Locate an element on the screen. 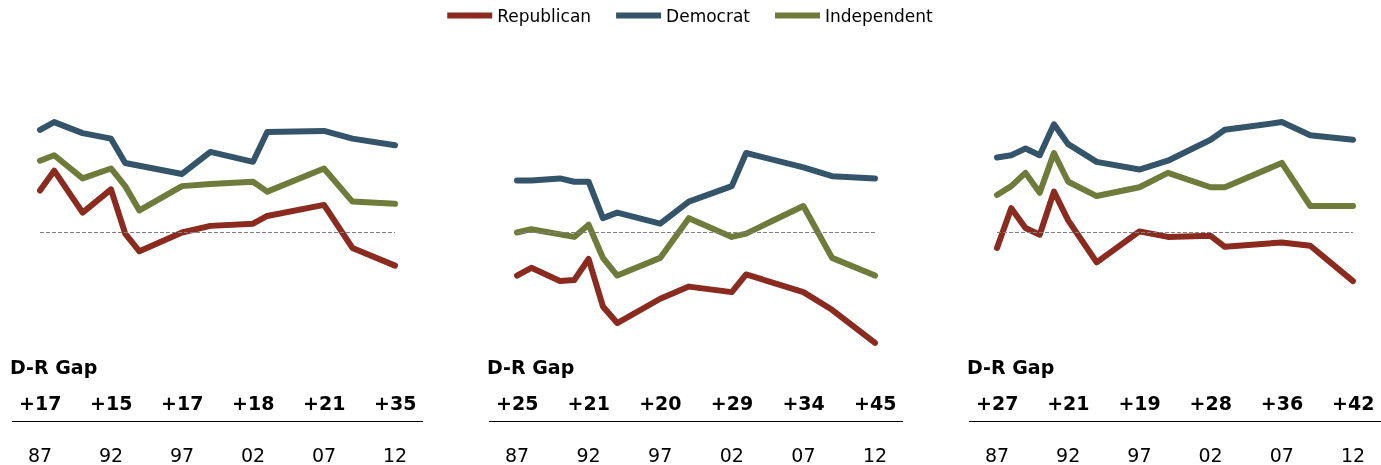  text: +34 is located at coordinates (803, 403).